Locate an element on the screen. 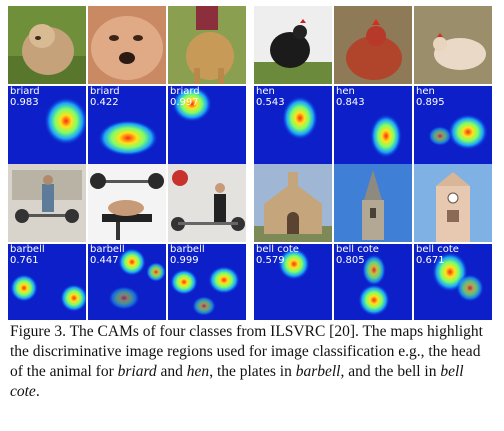 The height and width of the screenshot is (431, 504). briard-cam-1: briard 0.983 is located at coordinates (47, 125).